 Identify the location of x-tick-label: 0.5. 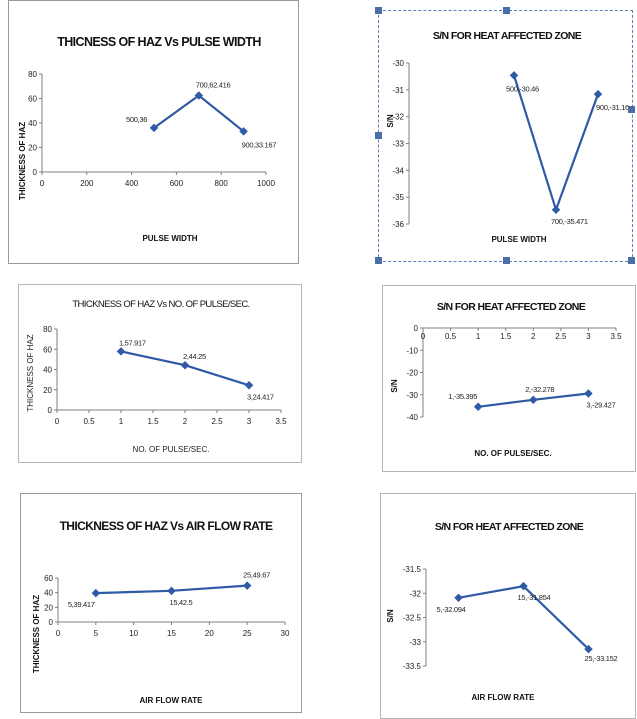
(451, 336).